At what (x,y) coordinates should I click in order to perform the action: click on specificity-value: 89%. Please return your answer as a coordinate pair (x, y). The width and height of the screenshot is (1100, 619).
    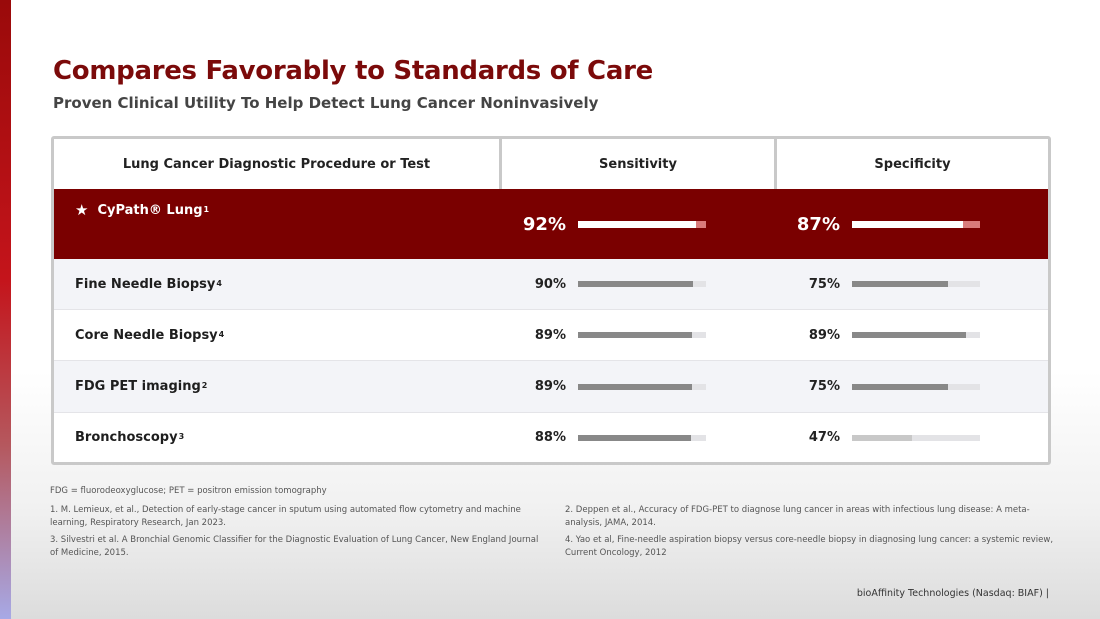
    Looking at the image, I should click on (824, 335).